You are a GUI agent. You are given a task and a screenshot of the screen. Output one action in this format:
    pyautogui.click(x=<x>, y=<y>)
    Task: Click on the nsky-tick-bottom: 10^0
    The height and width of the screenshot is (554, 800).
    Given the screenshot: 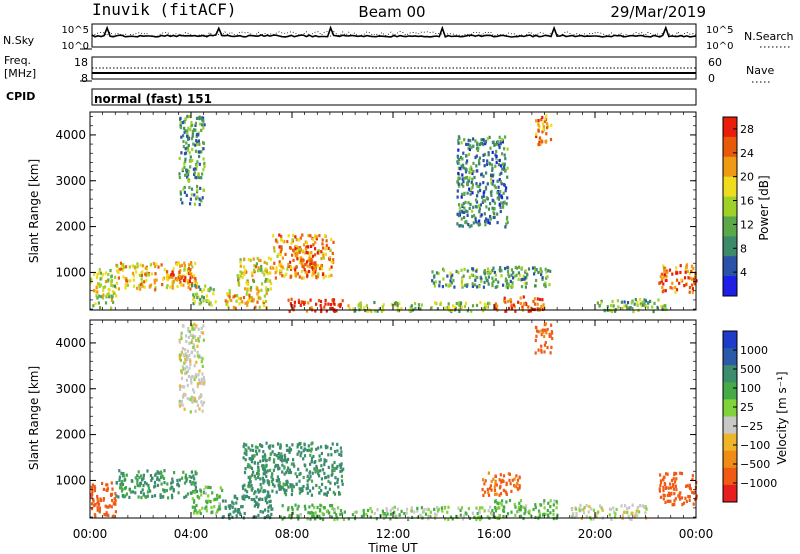 What is the action you would take?
    pyautogui.click(x=75, y=46)
    